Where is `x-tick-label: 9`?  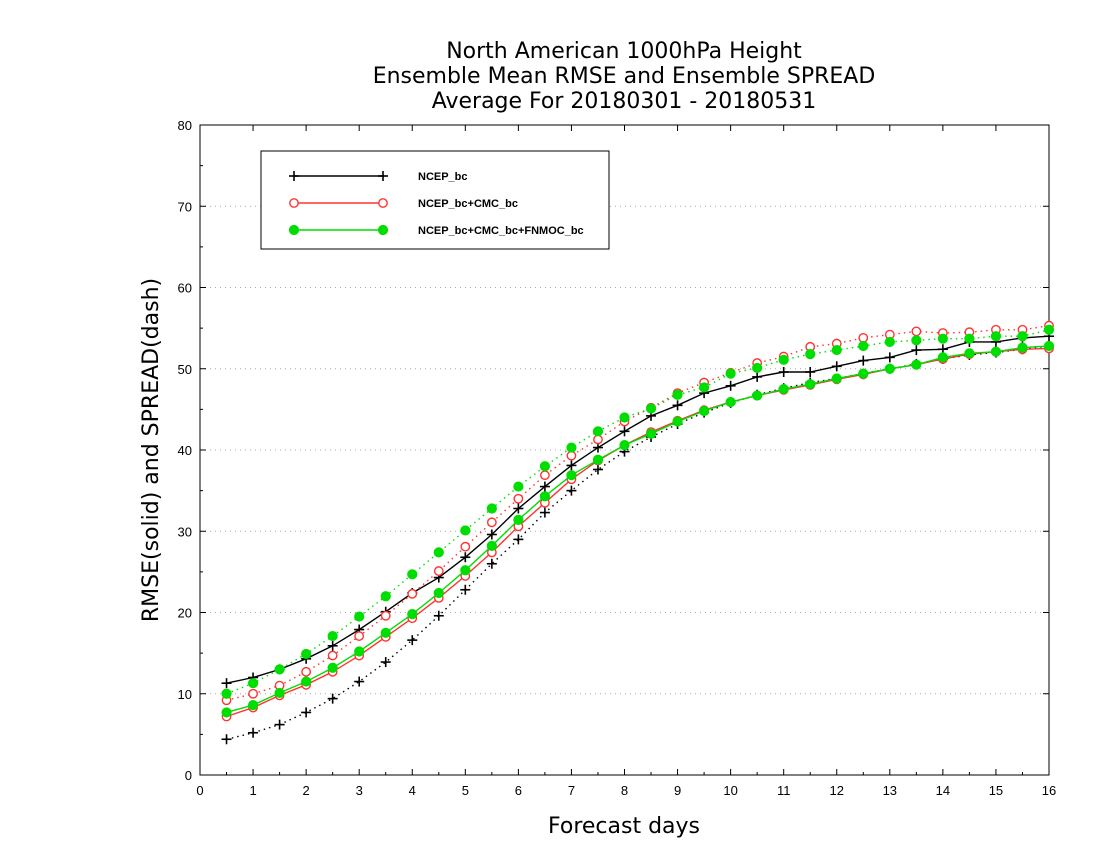
x-tick-label: 9 is located at coordinates (677, 790).